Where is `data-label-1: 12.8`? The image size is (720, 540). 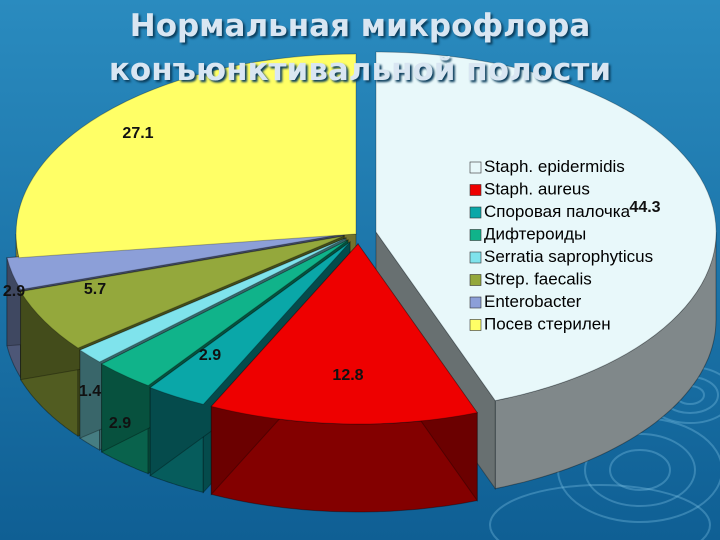
data-label-1: 12.8 is located at coordinates (347, 375).